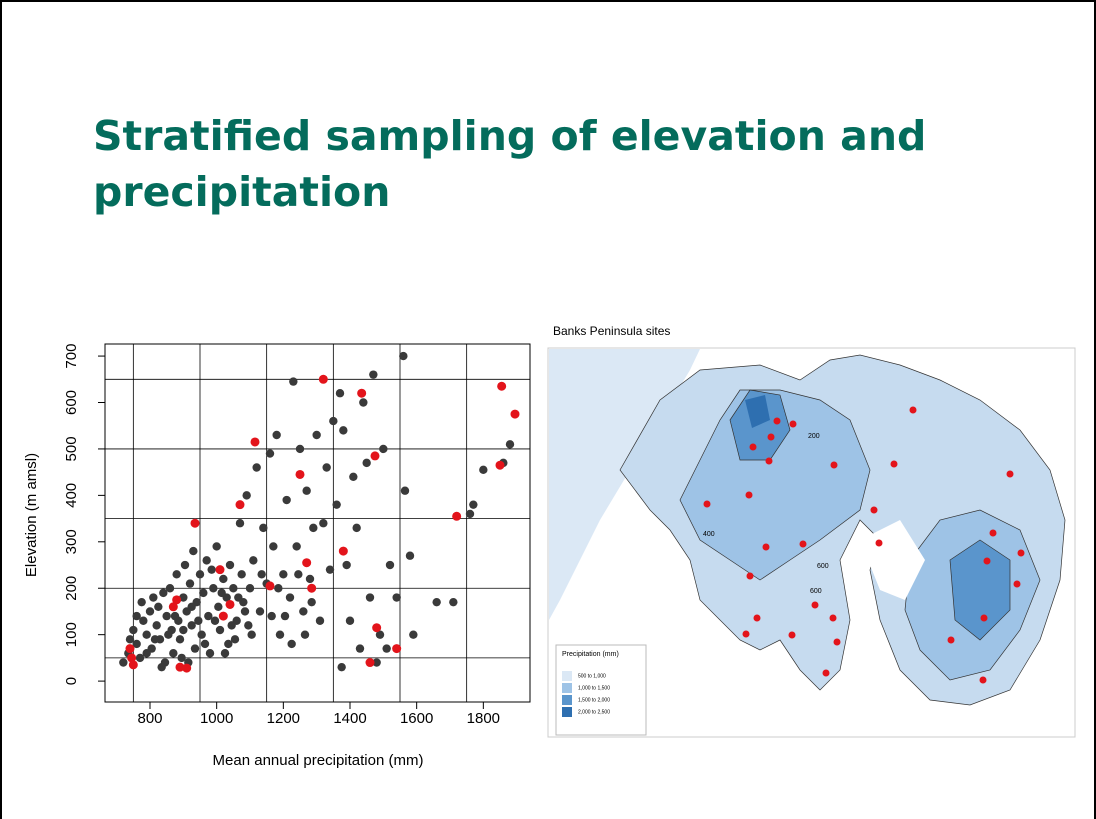 This screenshot has height=819, width=1096. Describe the element at coordinates (892, 560) in the screenshot. I see `harbour` at that location.